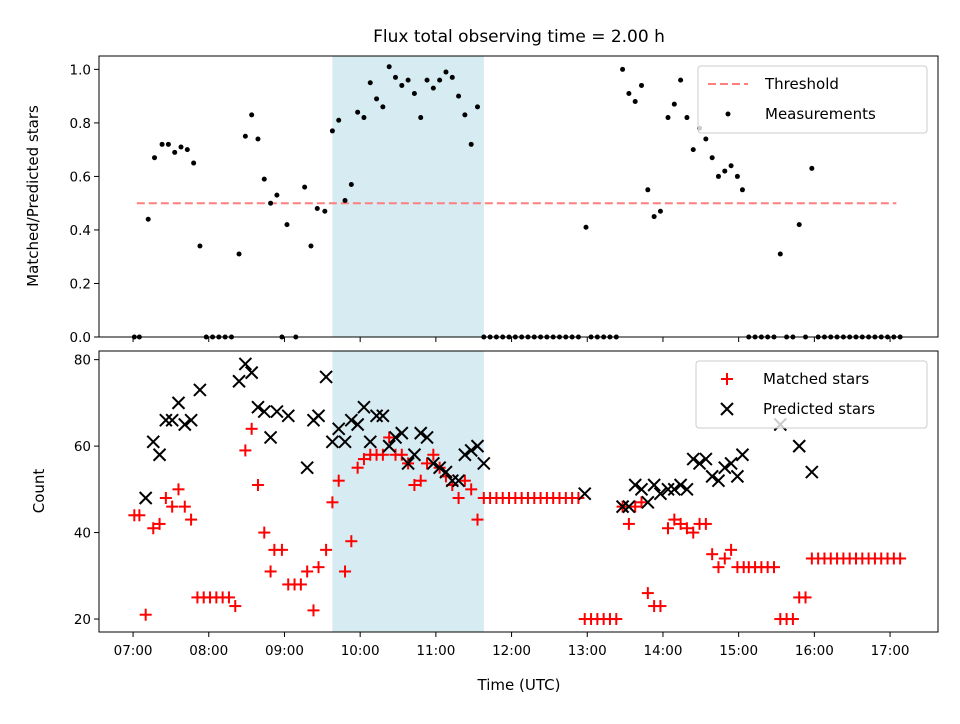  What do you see at coordinates (39, 491) in the screenshot?
I see `bottom-y-axis-label: Count` at bounding box center [39, 491].